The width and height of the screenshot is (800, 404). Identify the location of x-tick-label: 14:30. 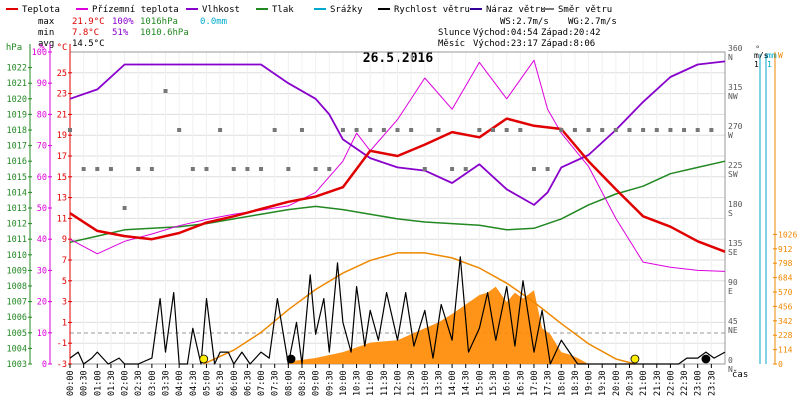
(467, 383).